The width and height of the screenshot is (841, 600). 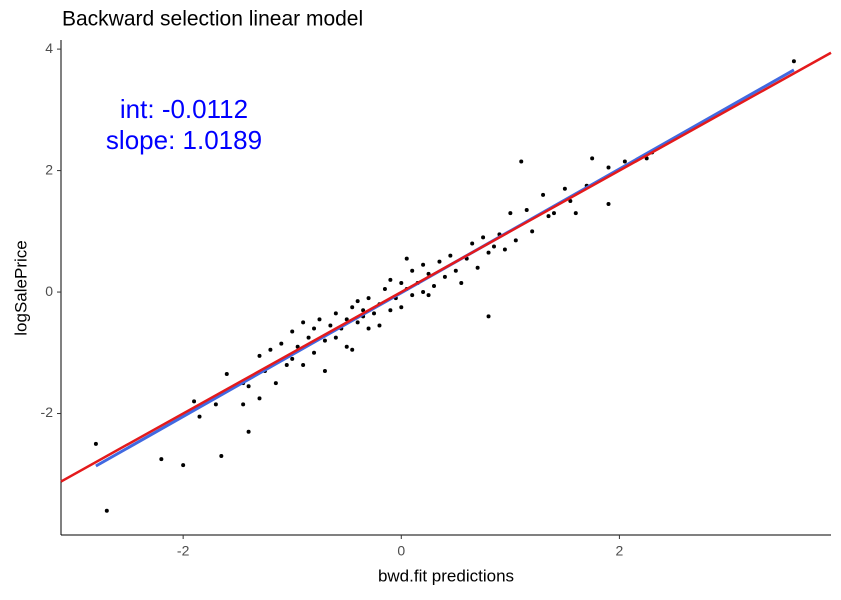 What do you see at coordinates (620, 551) in the screenshot?
I see `x-tick-label: 2` at bounding box center [620, 551].